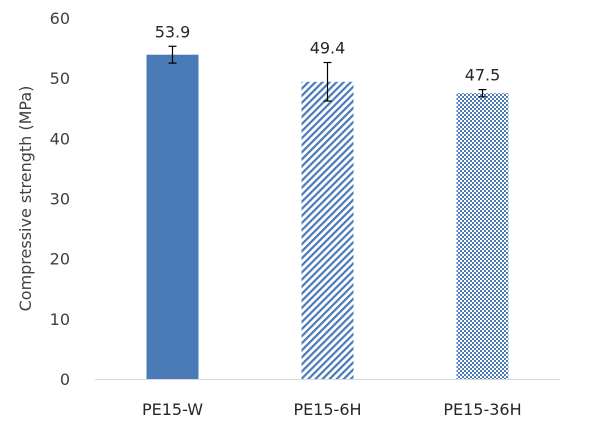 The image size is (589, 421). What do you see at coordinates (482, 409) in the screenshot?
I see `category-label: PE15-36H` at bounding box center [482, 409].